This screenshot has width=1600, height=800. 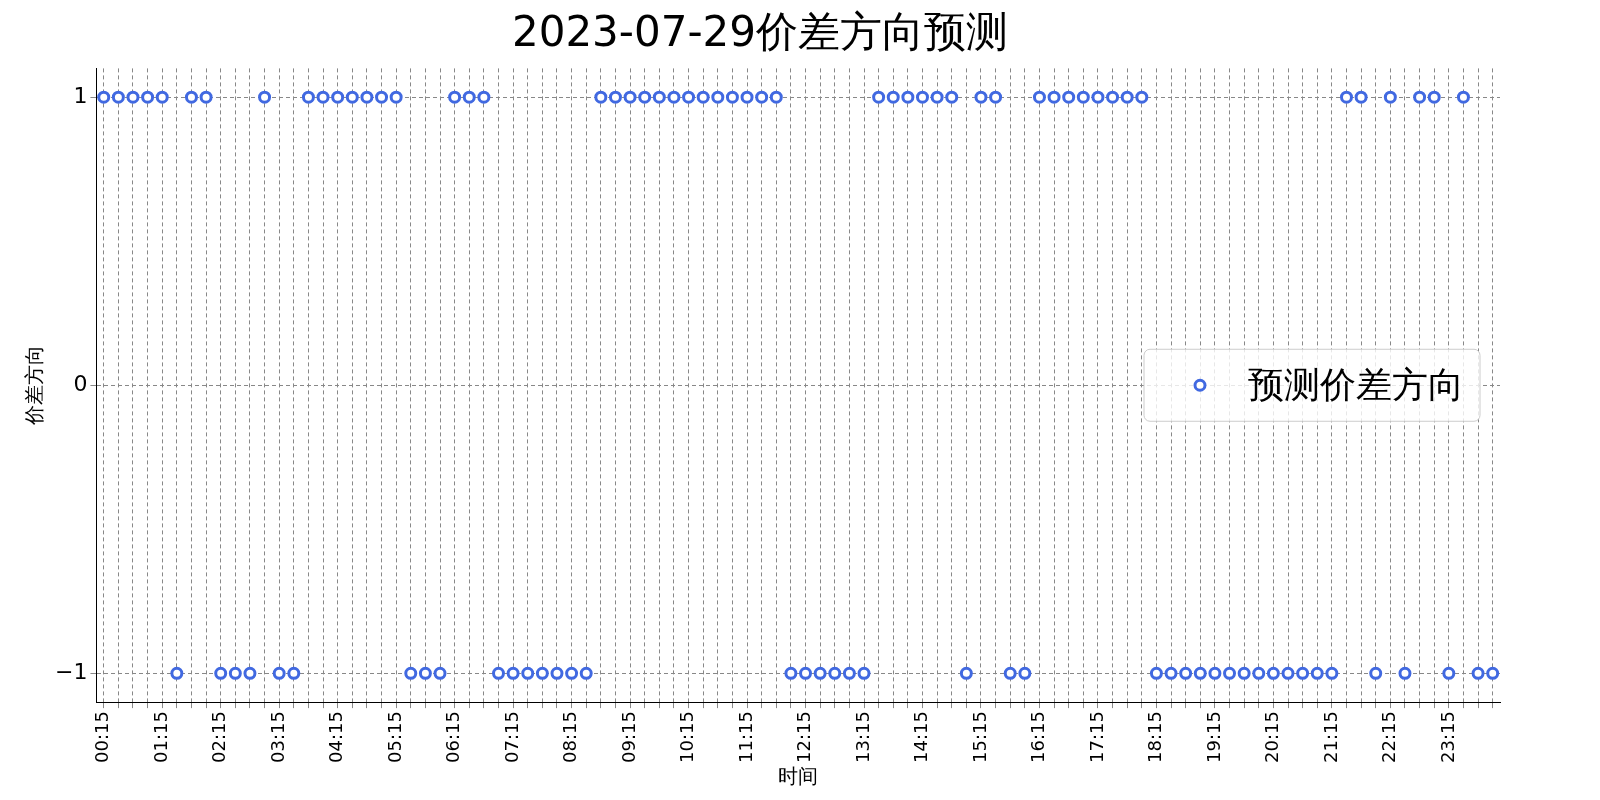 What do you see at coordinates (1038, 737) in the screenshot?
I see `x-tick-label: 16:15` at bounding box center [1038, 737].